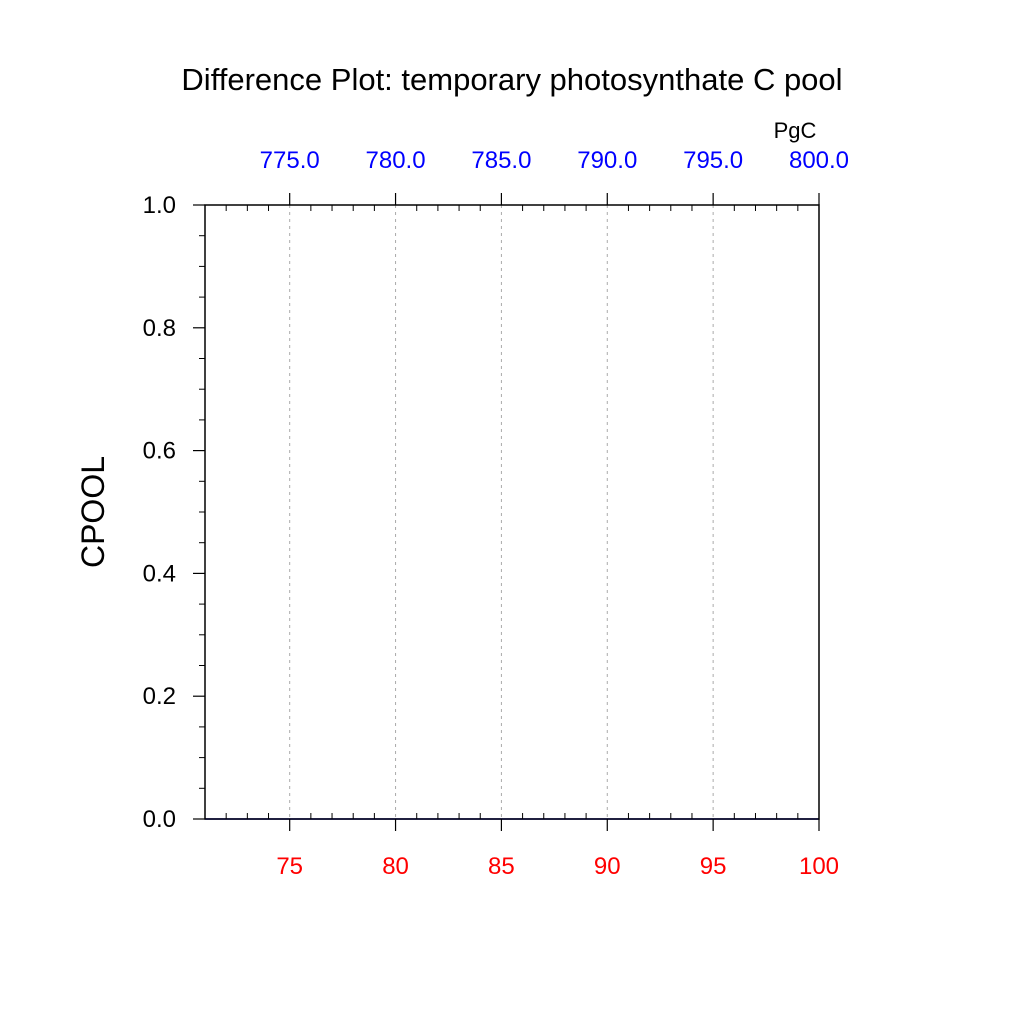 This screenshot has height=1024, width=1024. Describe the element at coordinates (607, 160) in the screenshot. I see `top-tick-label: 790.0` at that location.